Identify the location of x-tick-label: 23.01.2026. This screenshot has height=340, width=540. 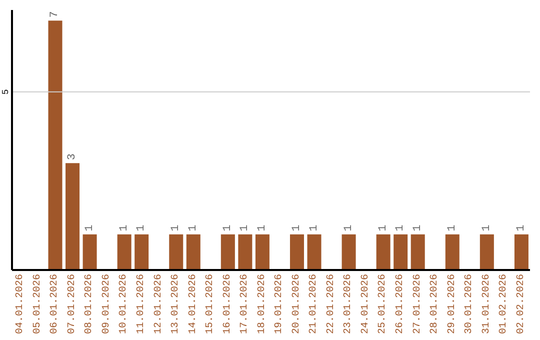
(348, 304).